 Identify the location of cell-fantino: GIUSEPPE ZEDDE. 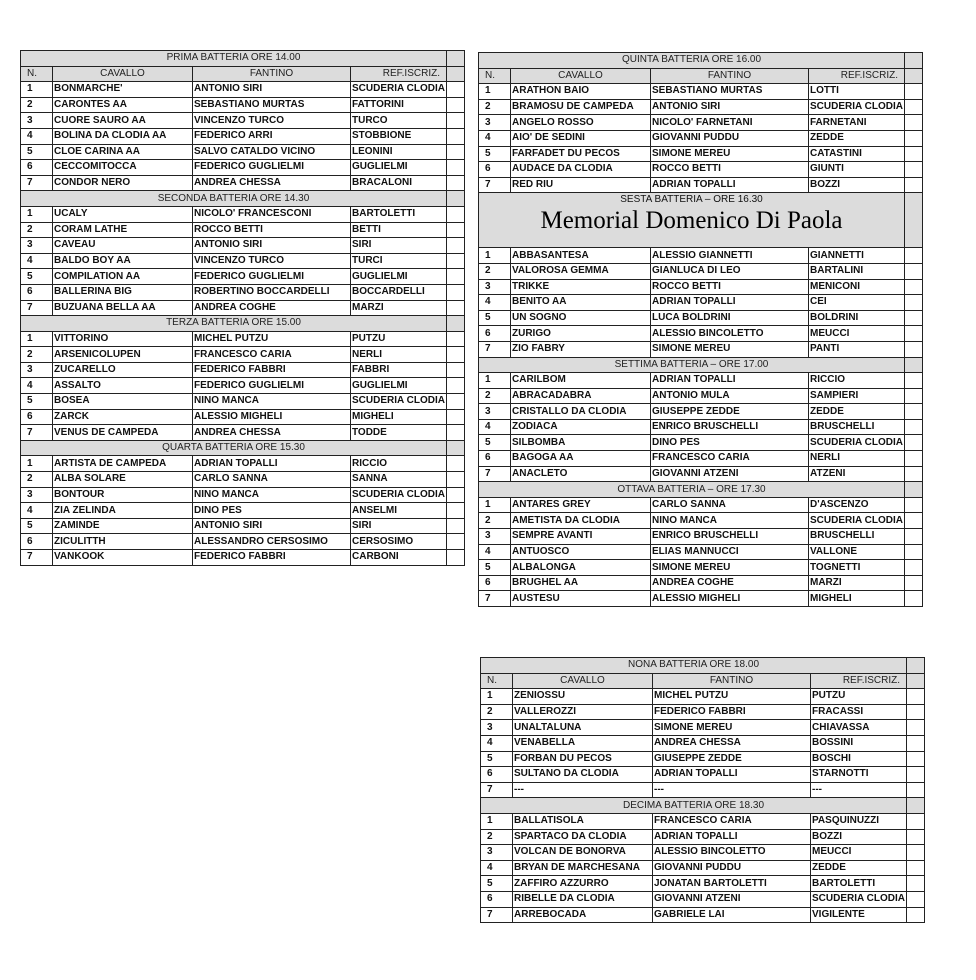
(729, 411).